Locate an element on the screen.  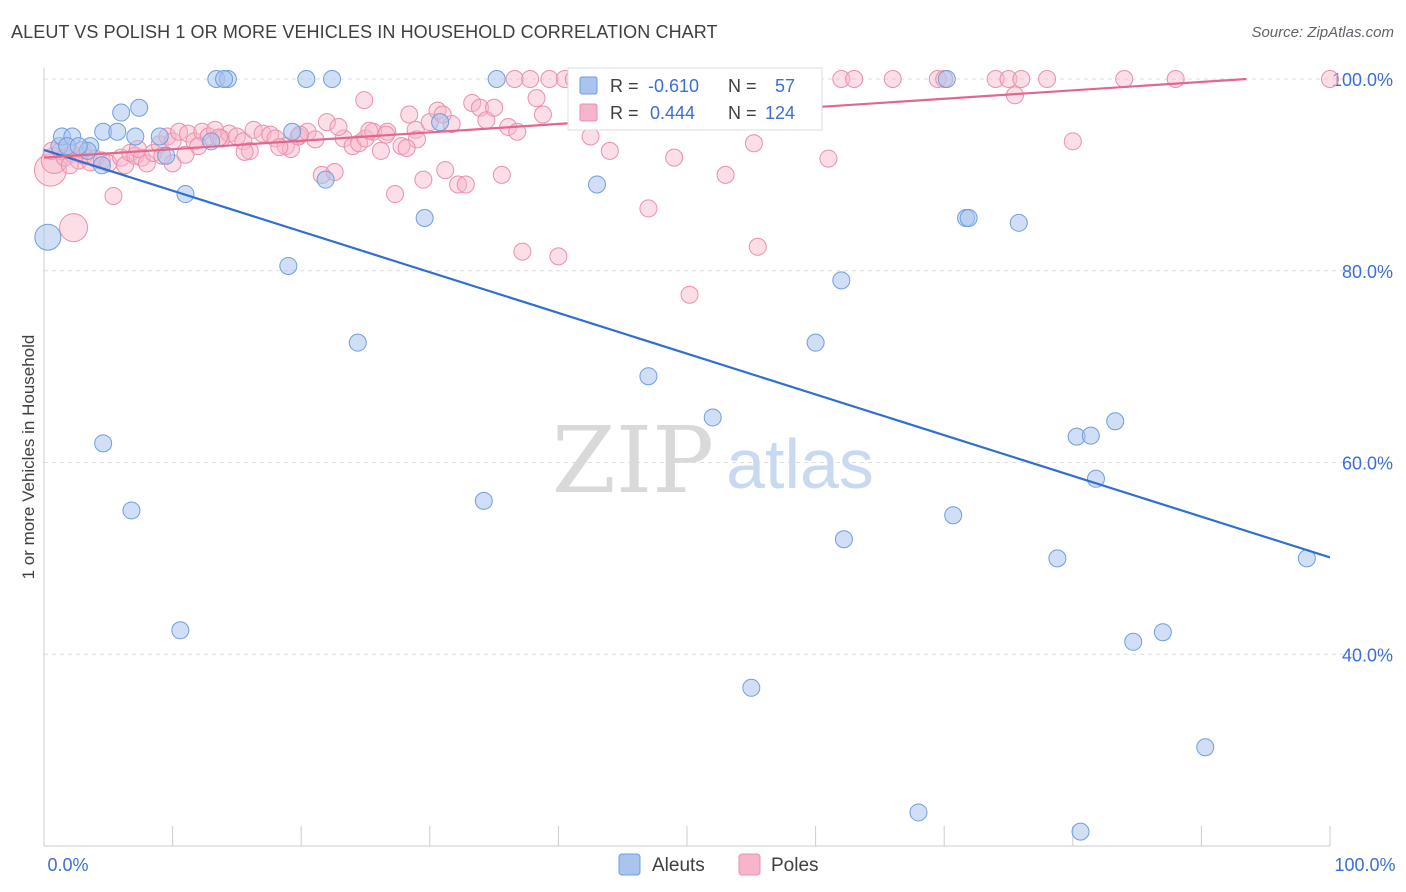
source-credit: Source: ZipAtlas.com is located at coordinates (1322, 32).